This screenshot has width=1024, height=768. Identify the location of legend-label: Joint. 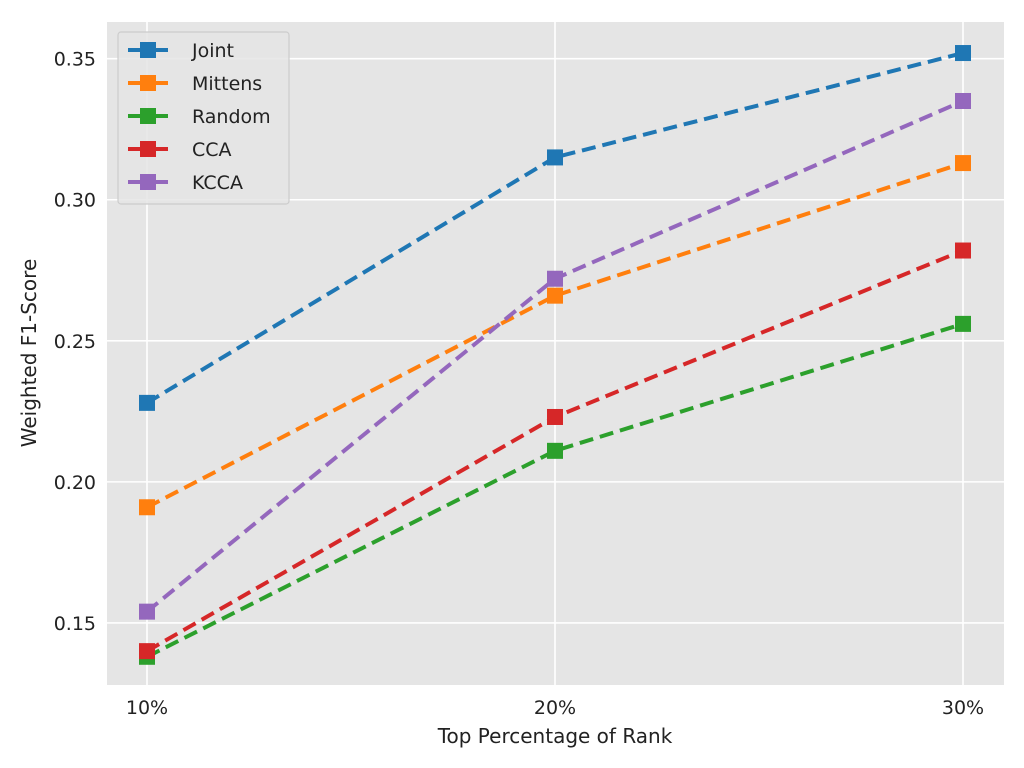
(212, 51).